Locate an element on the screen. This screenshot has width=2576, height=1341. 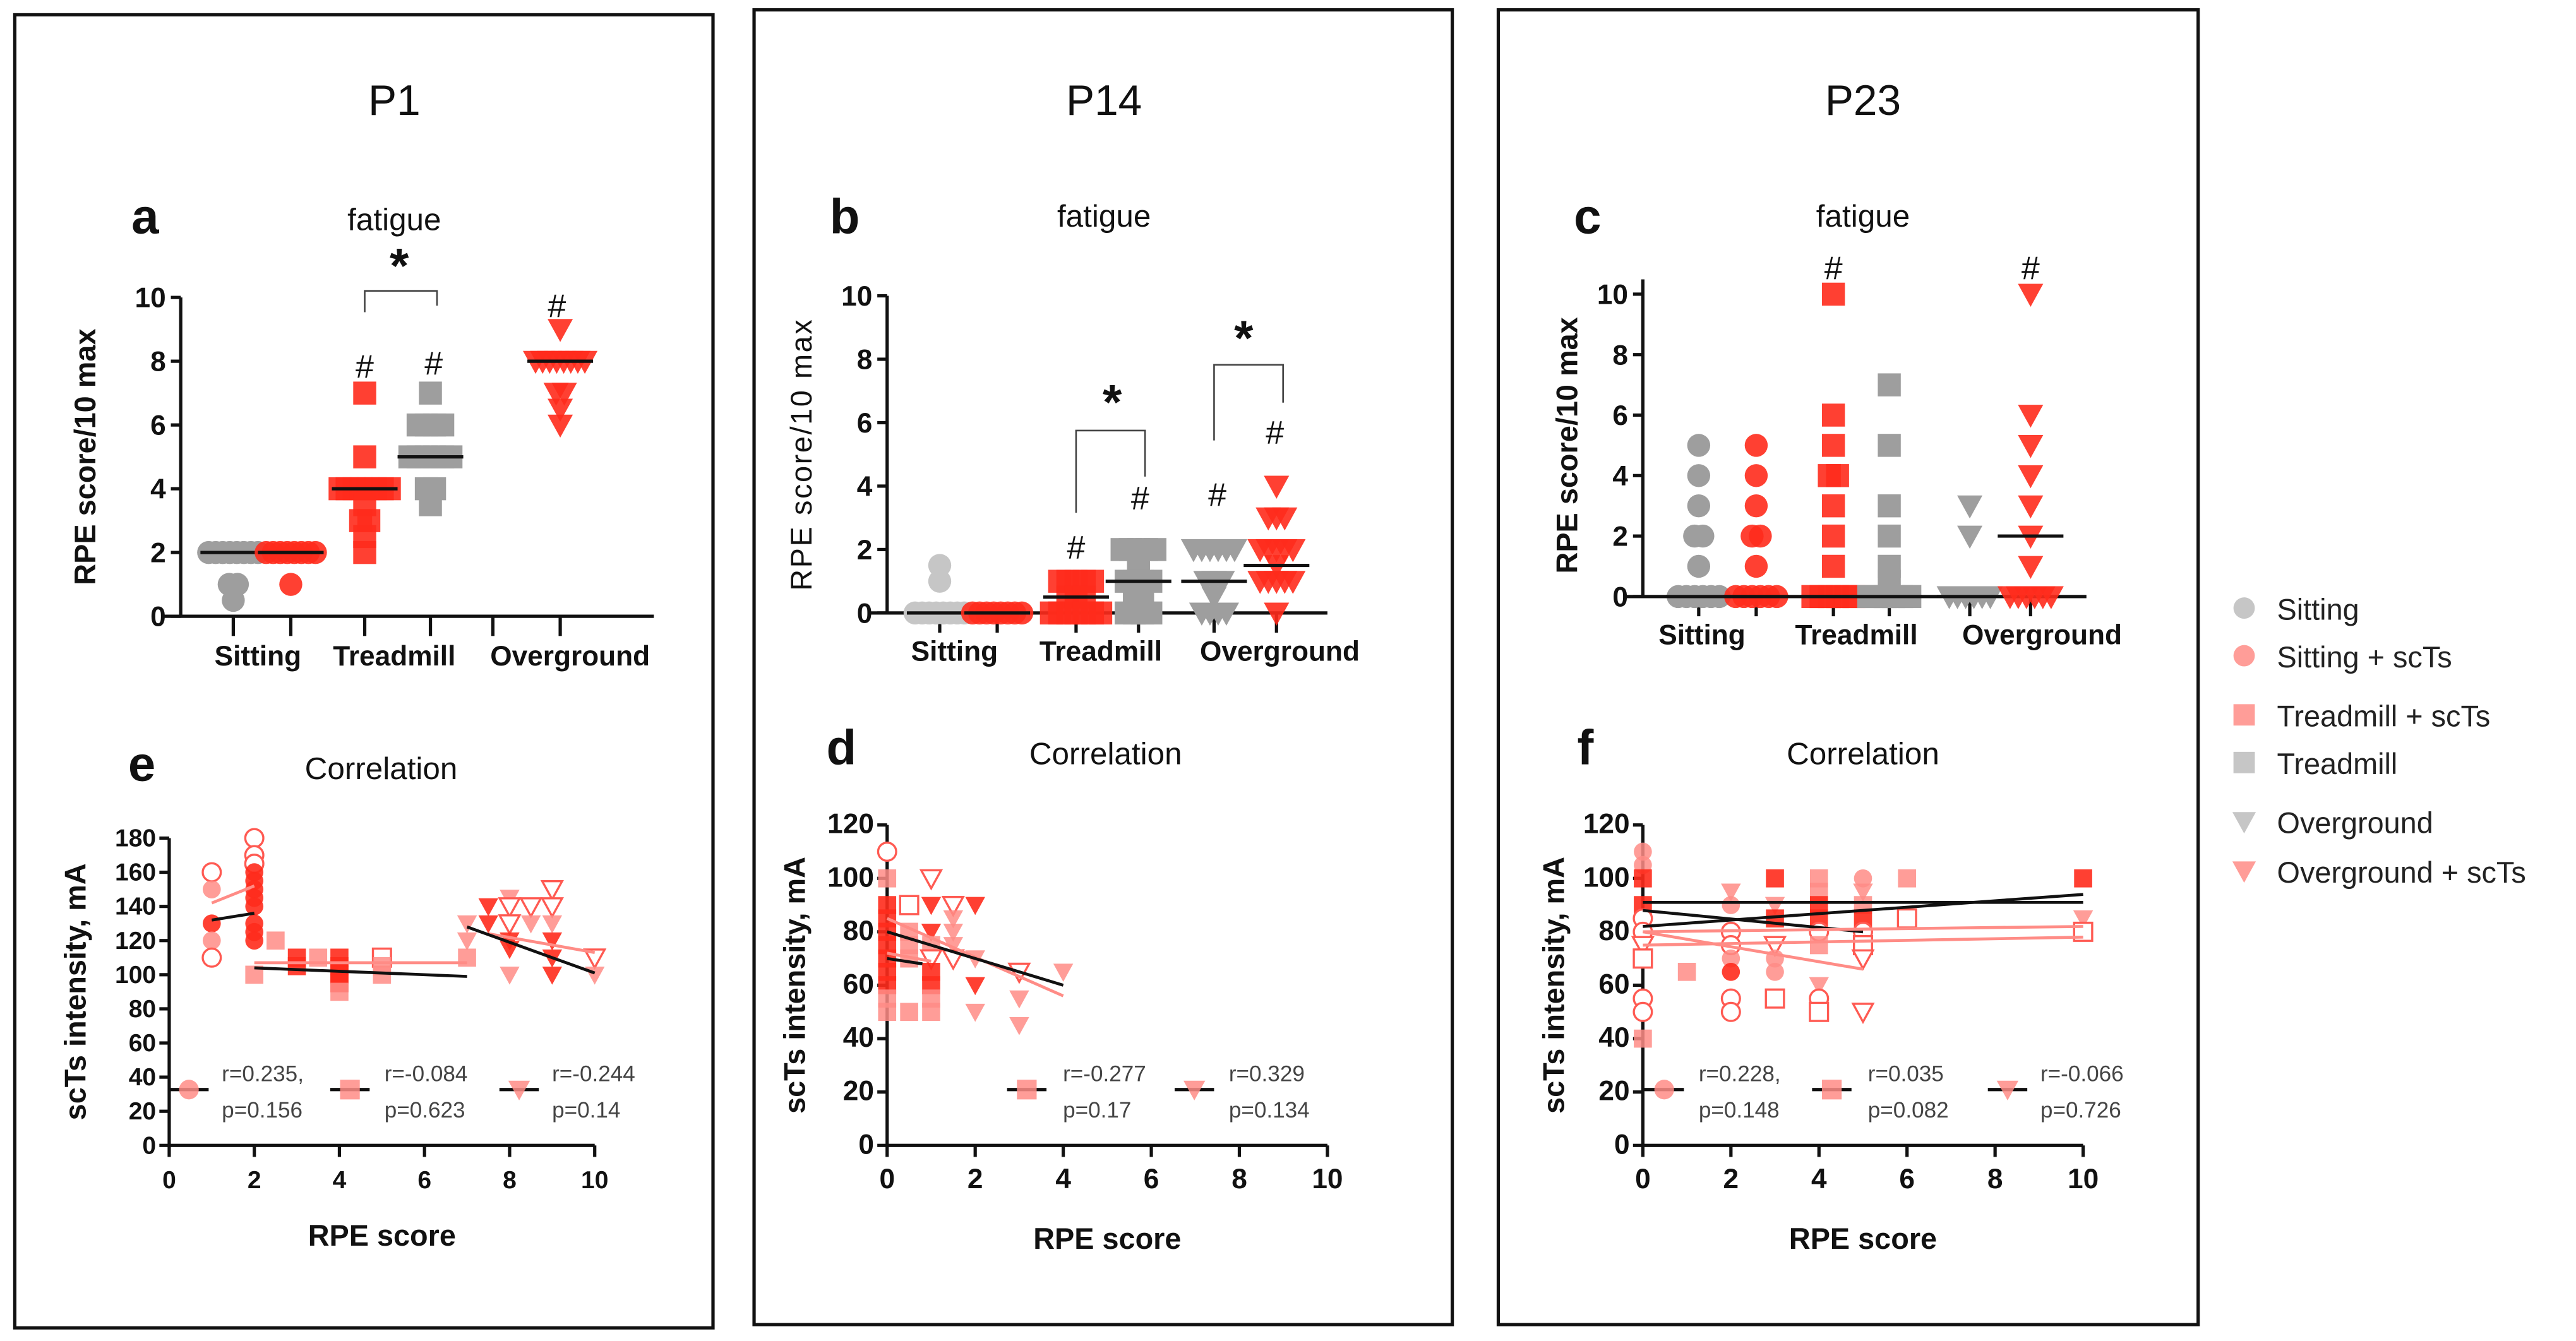
y-tick-label: 2 is located at coordinates (1620, 537).